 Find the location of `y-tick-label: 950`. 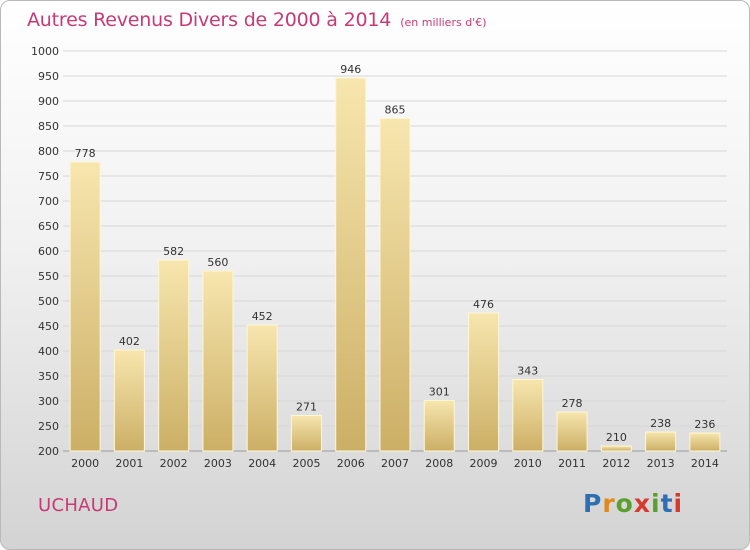

y-tick-label: 950 is located at coordinates (48, 76).